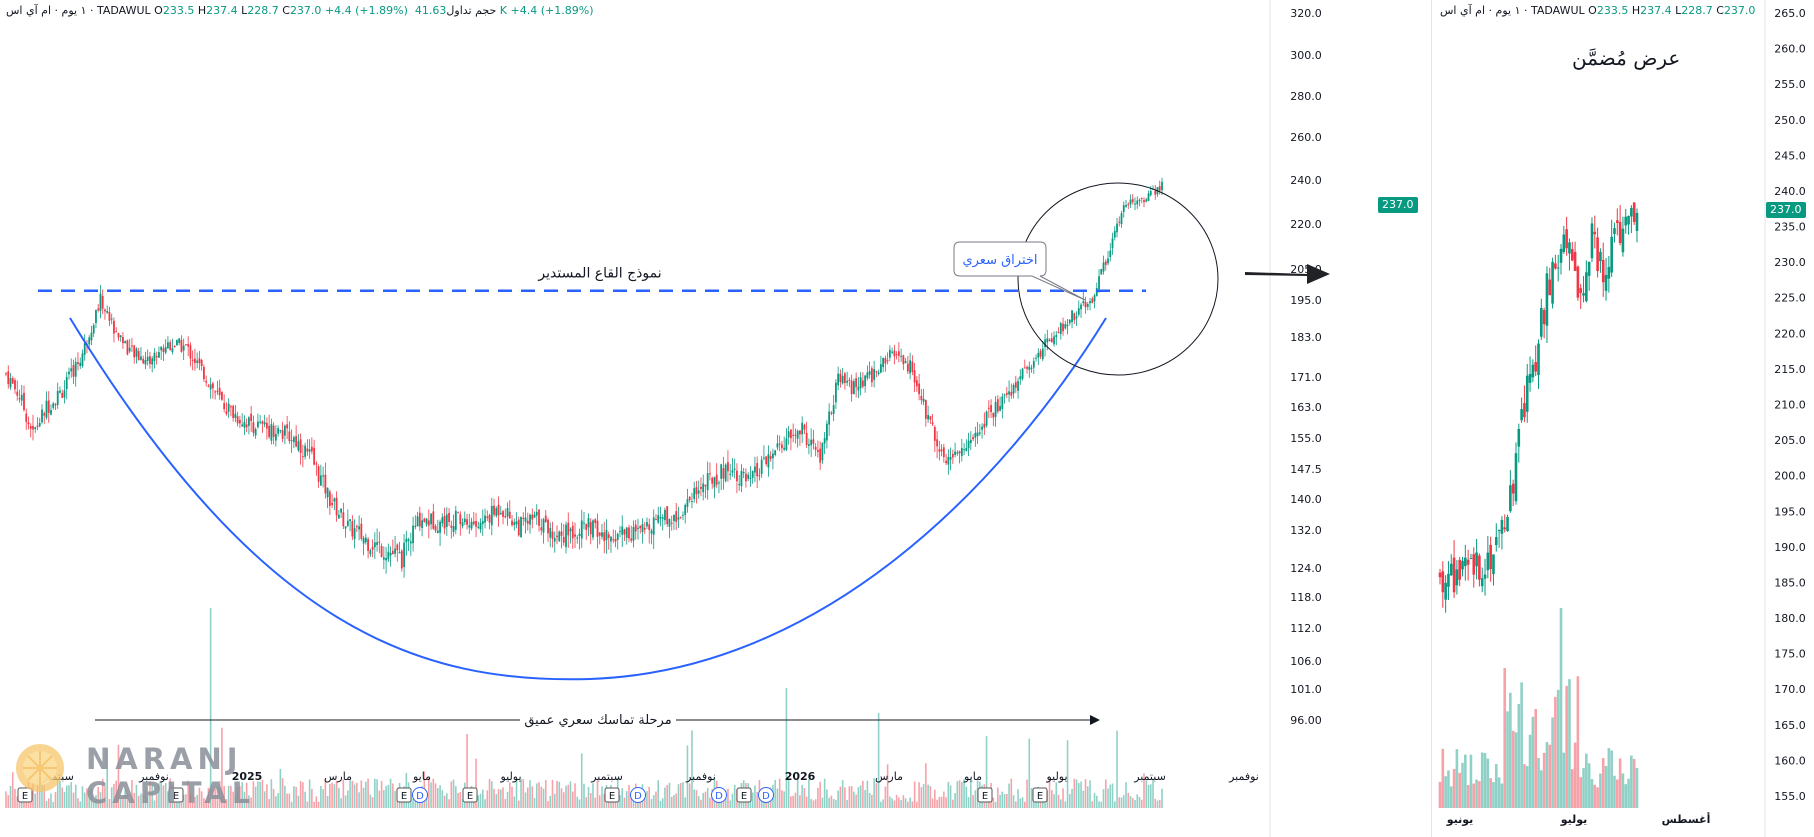 The height and width of the screenshot is (837, 1814). What do you see at coordinates (1790, 547) in the screenshot?
I see `zoom-price-tick-label: 190.0` at bounding box center [1790, 547].